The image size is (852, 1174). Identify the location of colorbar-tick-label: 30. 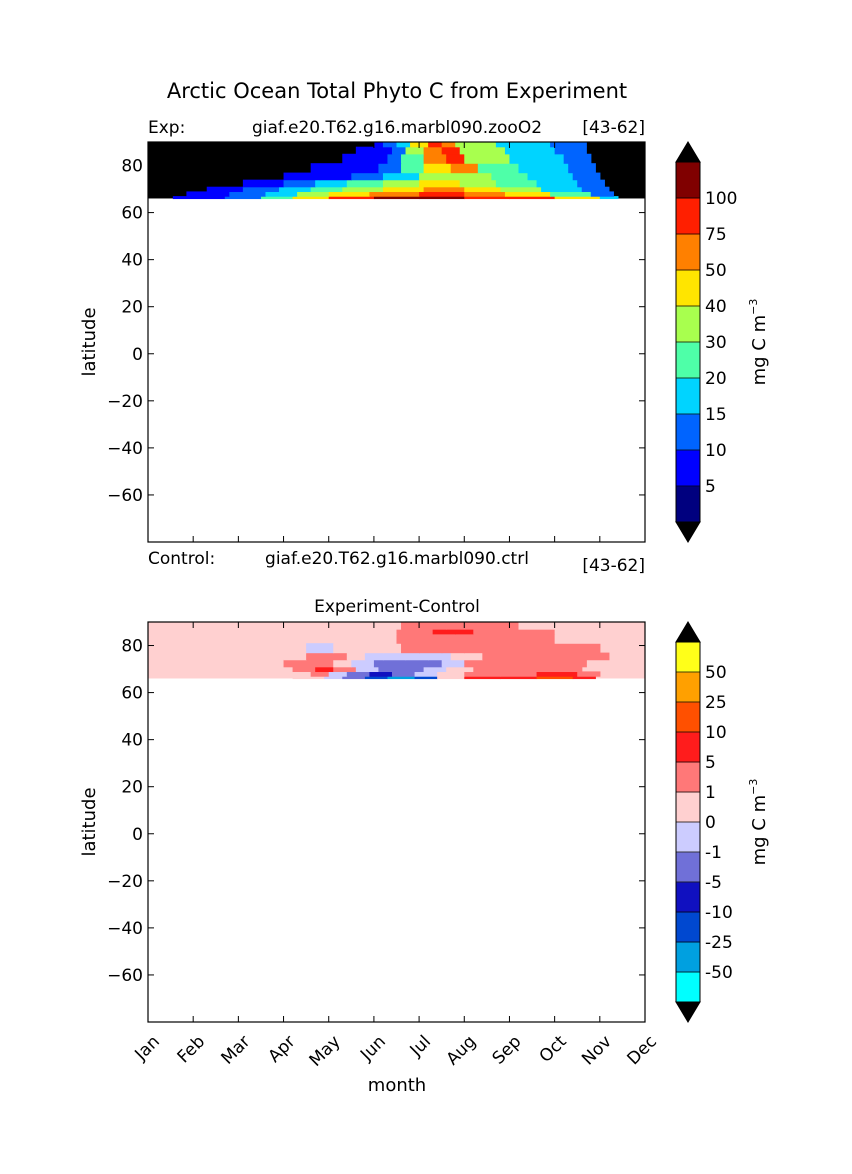
(716, 343).